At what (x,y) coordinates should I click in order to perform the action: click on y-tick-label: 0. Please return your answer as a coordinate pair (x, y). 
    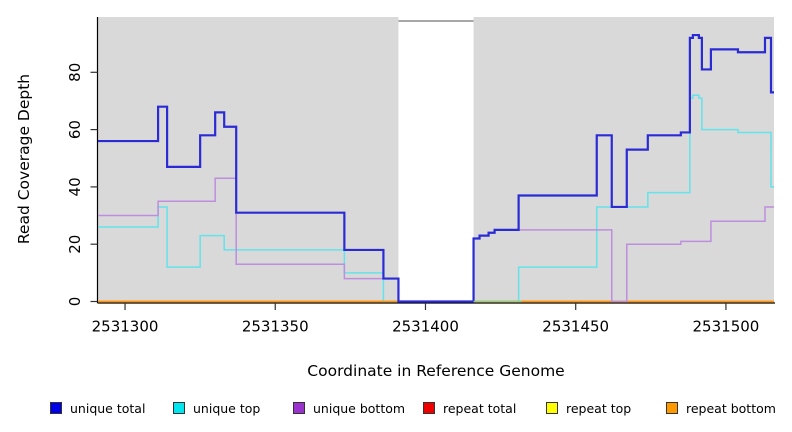
    Looking at the image, I should click on (75, 302).